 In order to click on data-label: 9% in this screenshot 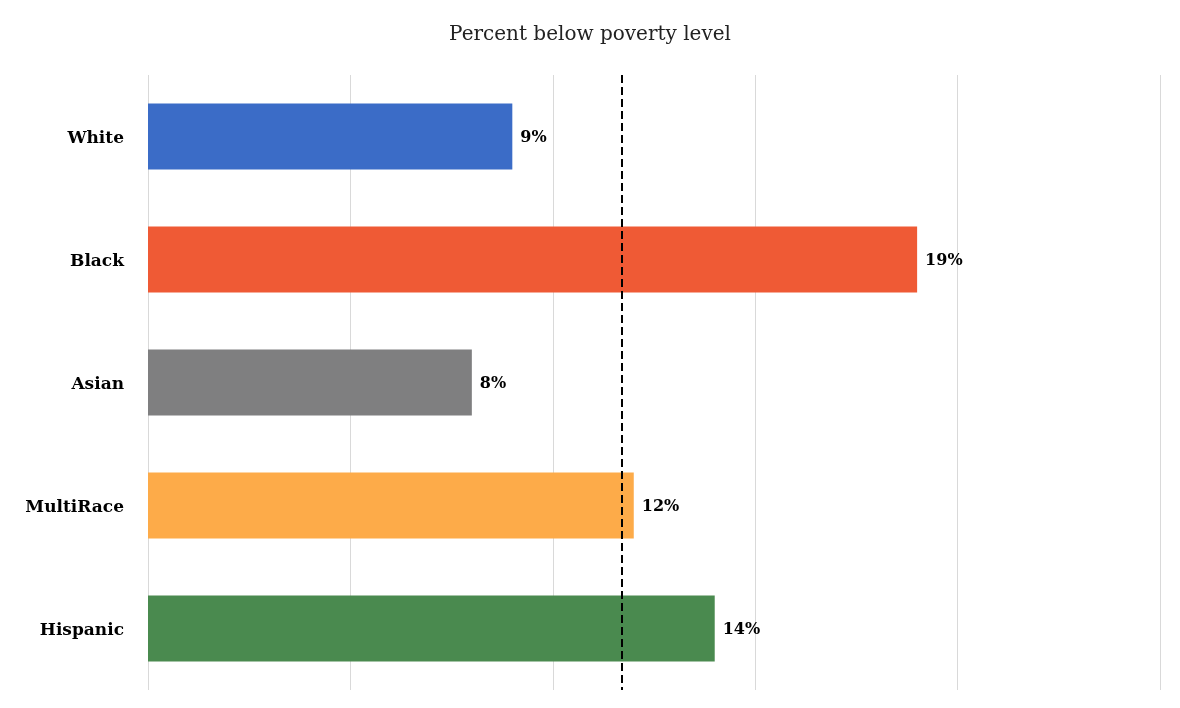, I will do `click(533, 136)`.